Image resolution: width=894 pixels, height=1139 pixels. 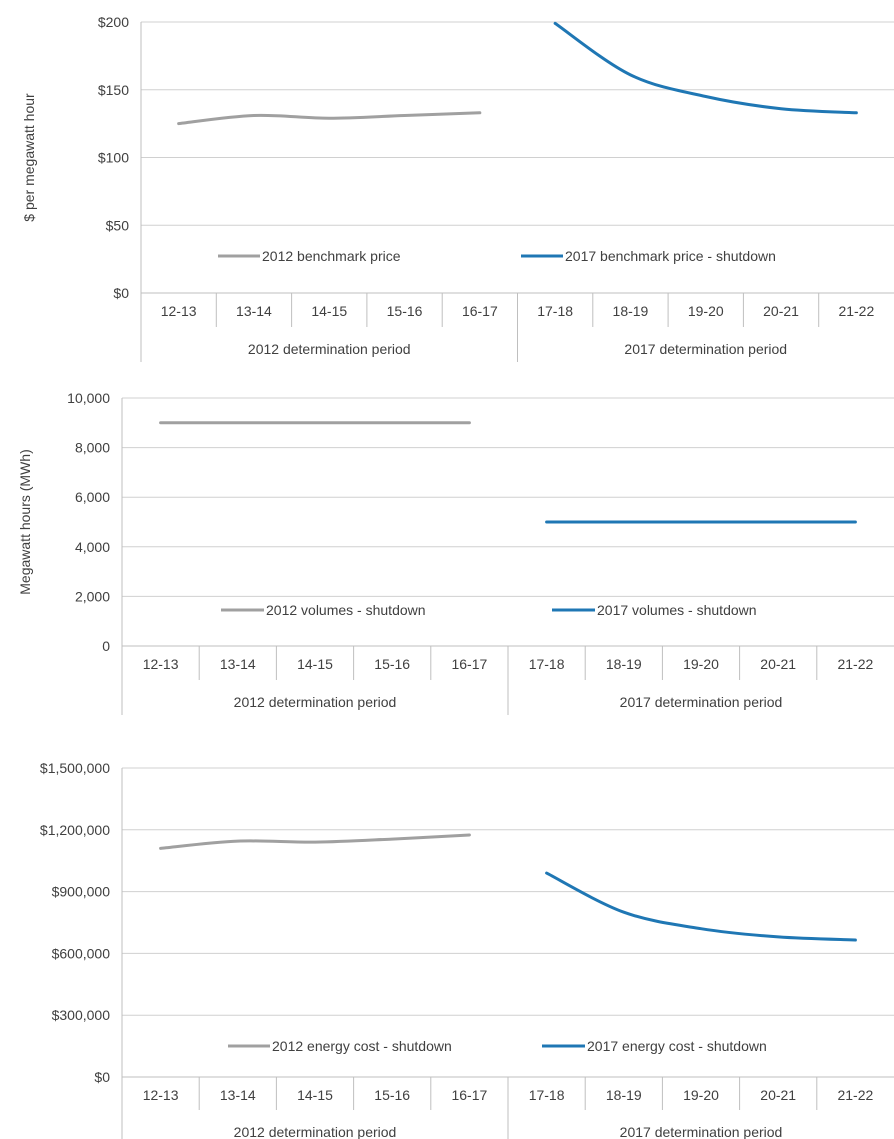 What do you see at coordinates (92, 596) in the screenshot?
I see `y-tick-label: 2,000` at bounding box center [92, 596].